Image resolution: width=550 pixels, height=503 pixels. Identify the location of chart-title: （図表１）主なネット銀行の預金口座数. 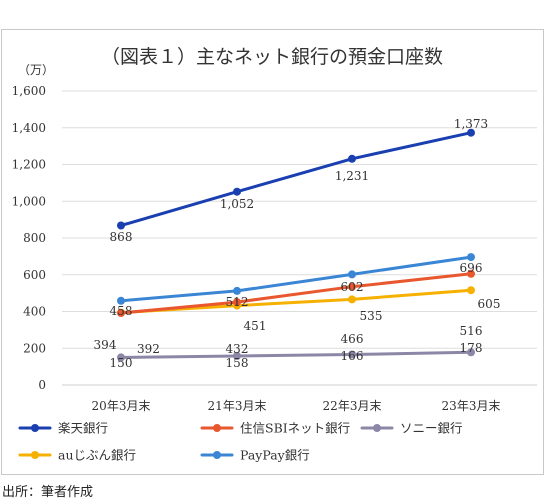
(272, 57).